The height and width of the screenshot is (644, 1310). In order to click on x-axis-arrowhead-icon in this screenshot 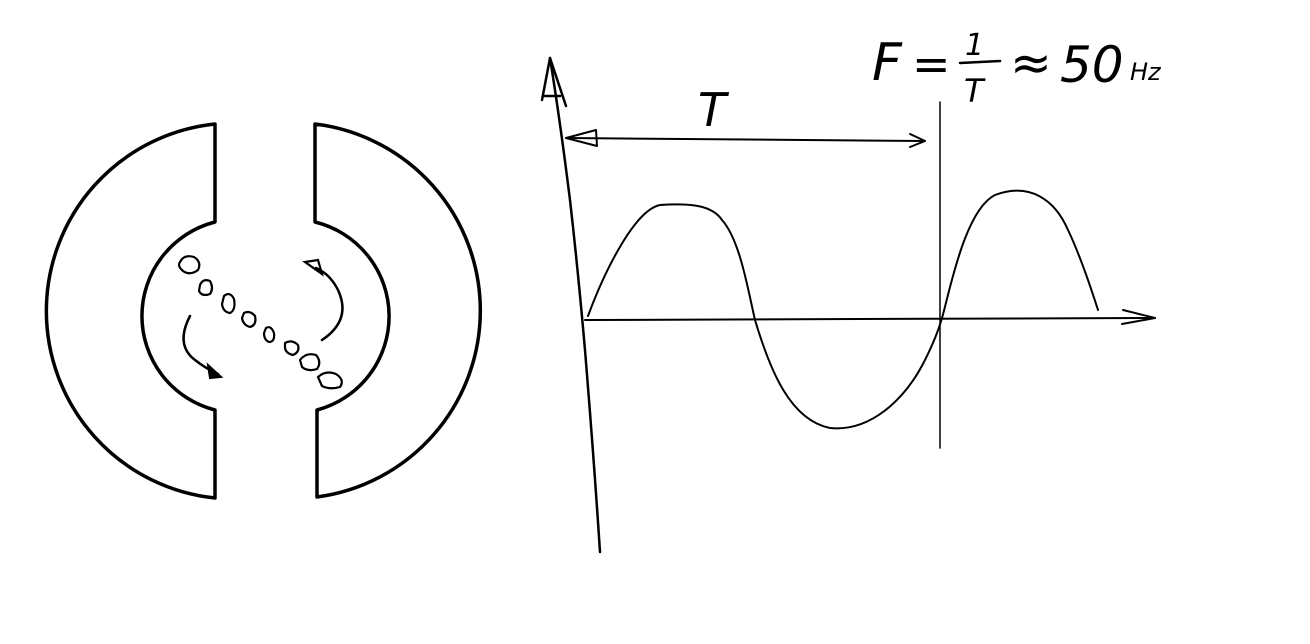, I will do `click(1138, 317)`.